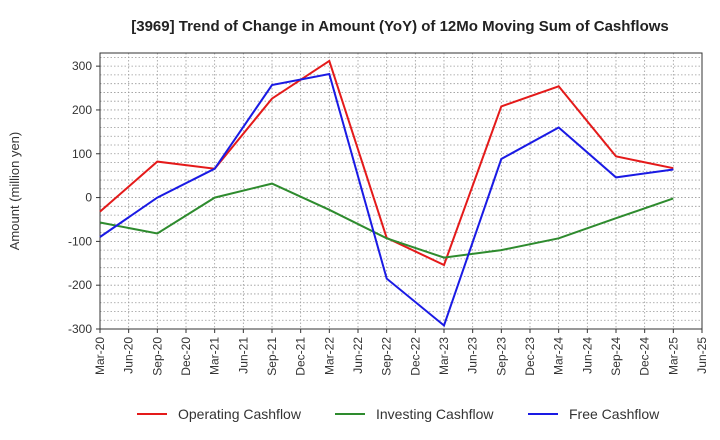 The width and height of the screenshot is (720, 440). What do you see at coordinates (186, 356) in the screenshot?
I see `x-tick-label: Dec-20` at bounding box center [186, 356].